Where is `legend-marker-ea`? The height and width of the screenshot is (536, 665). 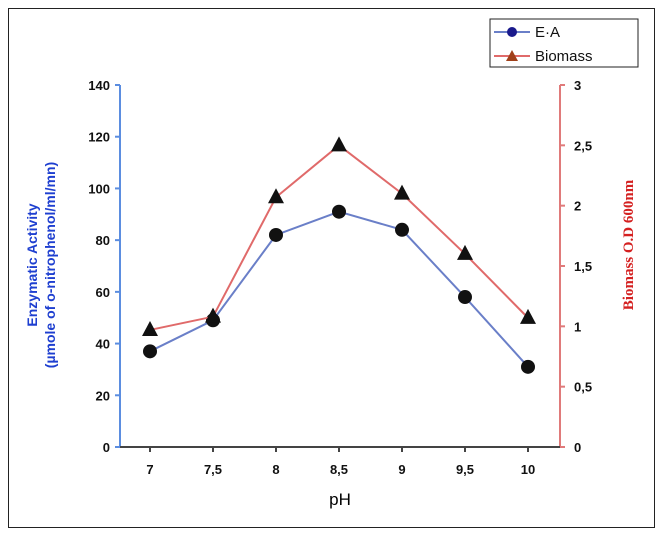 legend-marker-ea is located at coordinates (512, 32).